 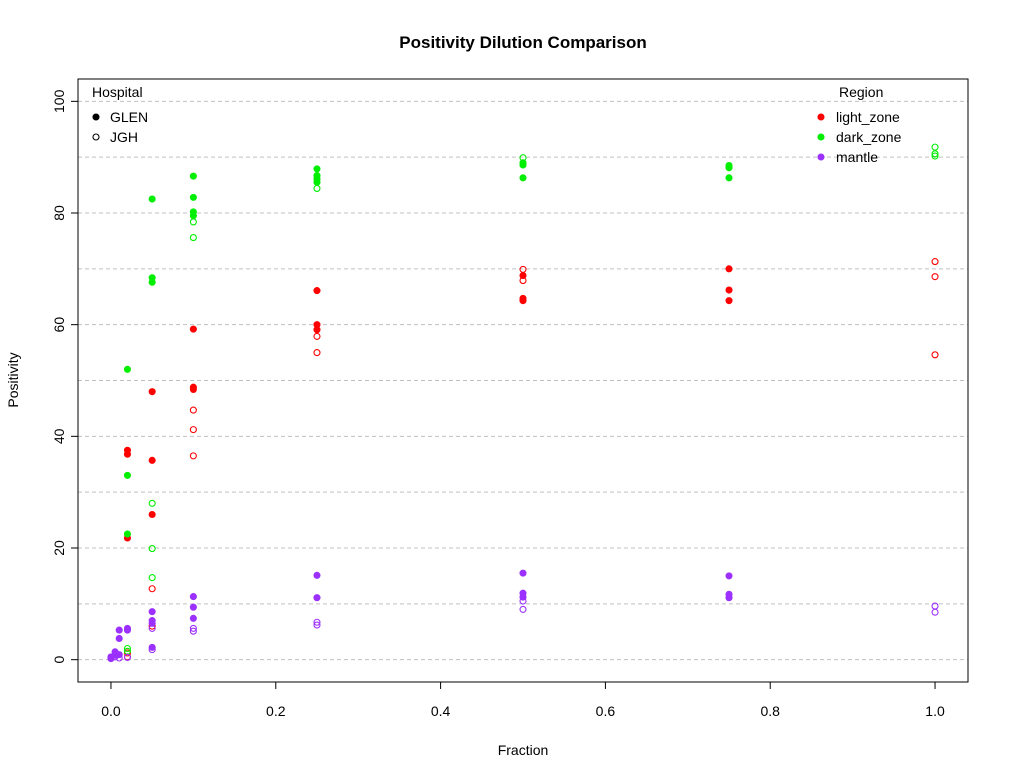 What do you see at coordinates (96, 117) in the screenshot?
I see `legend-marker-glen` at bounding box center [96, 117].